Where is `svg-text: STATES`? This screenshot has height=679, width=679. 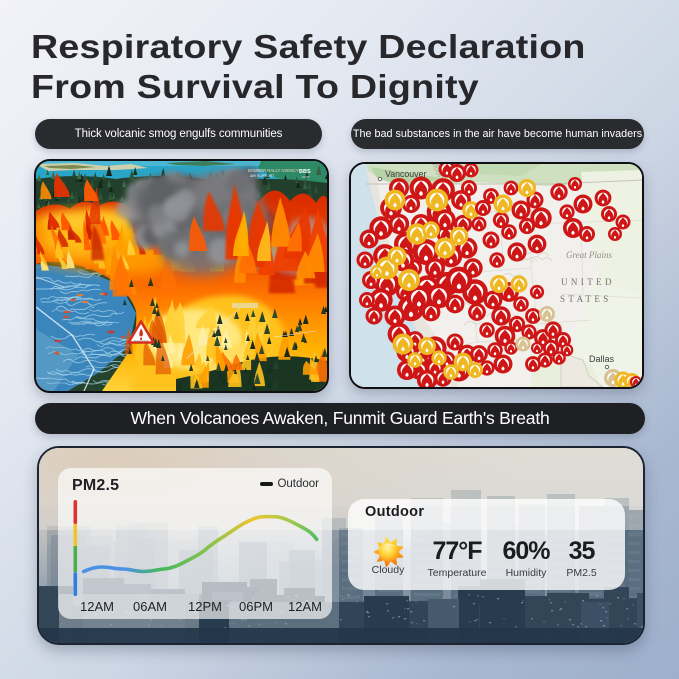 svg-text: STATES is located at coordinates (586, 299).